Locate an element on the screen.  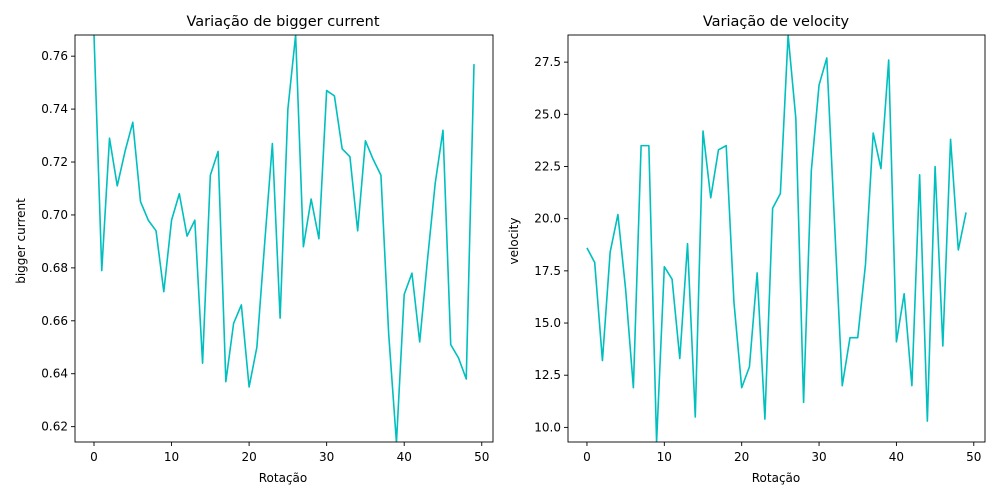
y-tick-label: 0.68 is located at coordinates (54, 268).